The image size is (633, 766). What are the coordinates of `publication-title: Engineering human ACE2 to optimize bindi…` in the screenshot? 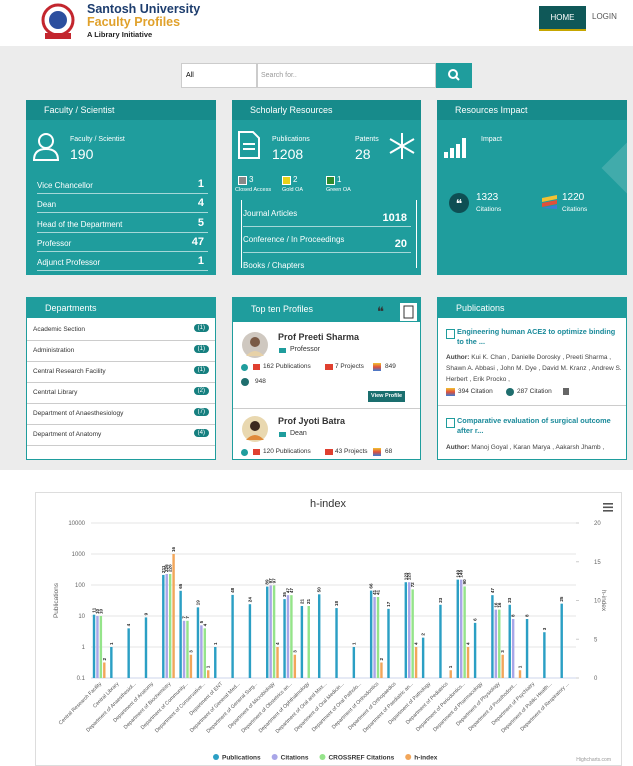 It's located at (536, 336).